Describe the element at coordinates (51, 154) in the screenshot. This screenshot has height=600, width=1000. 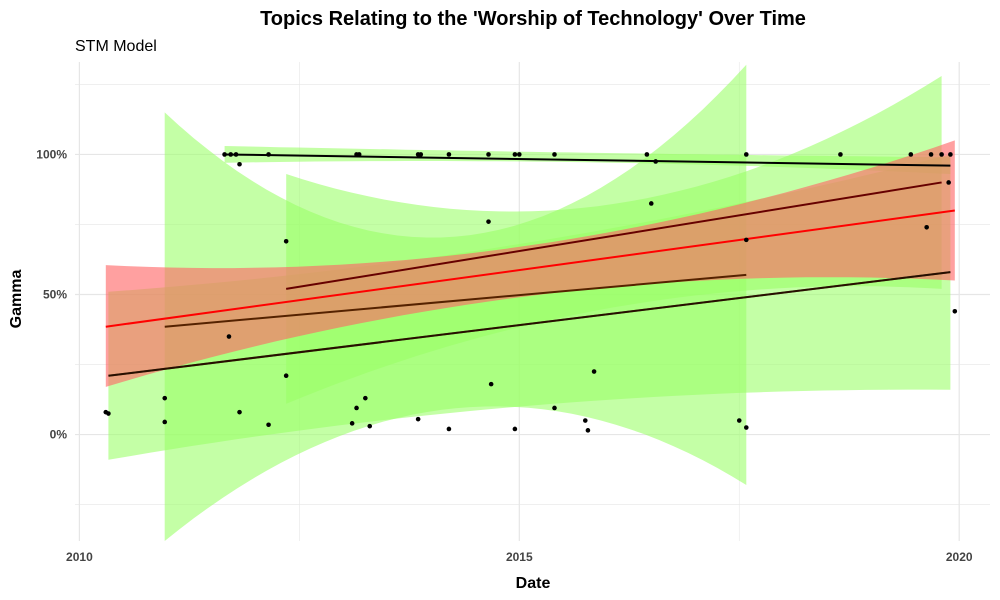
I see `y-tick-label: 100%` at that location.